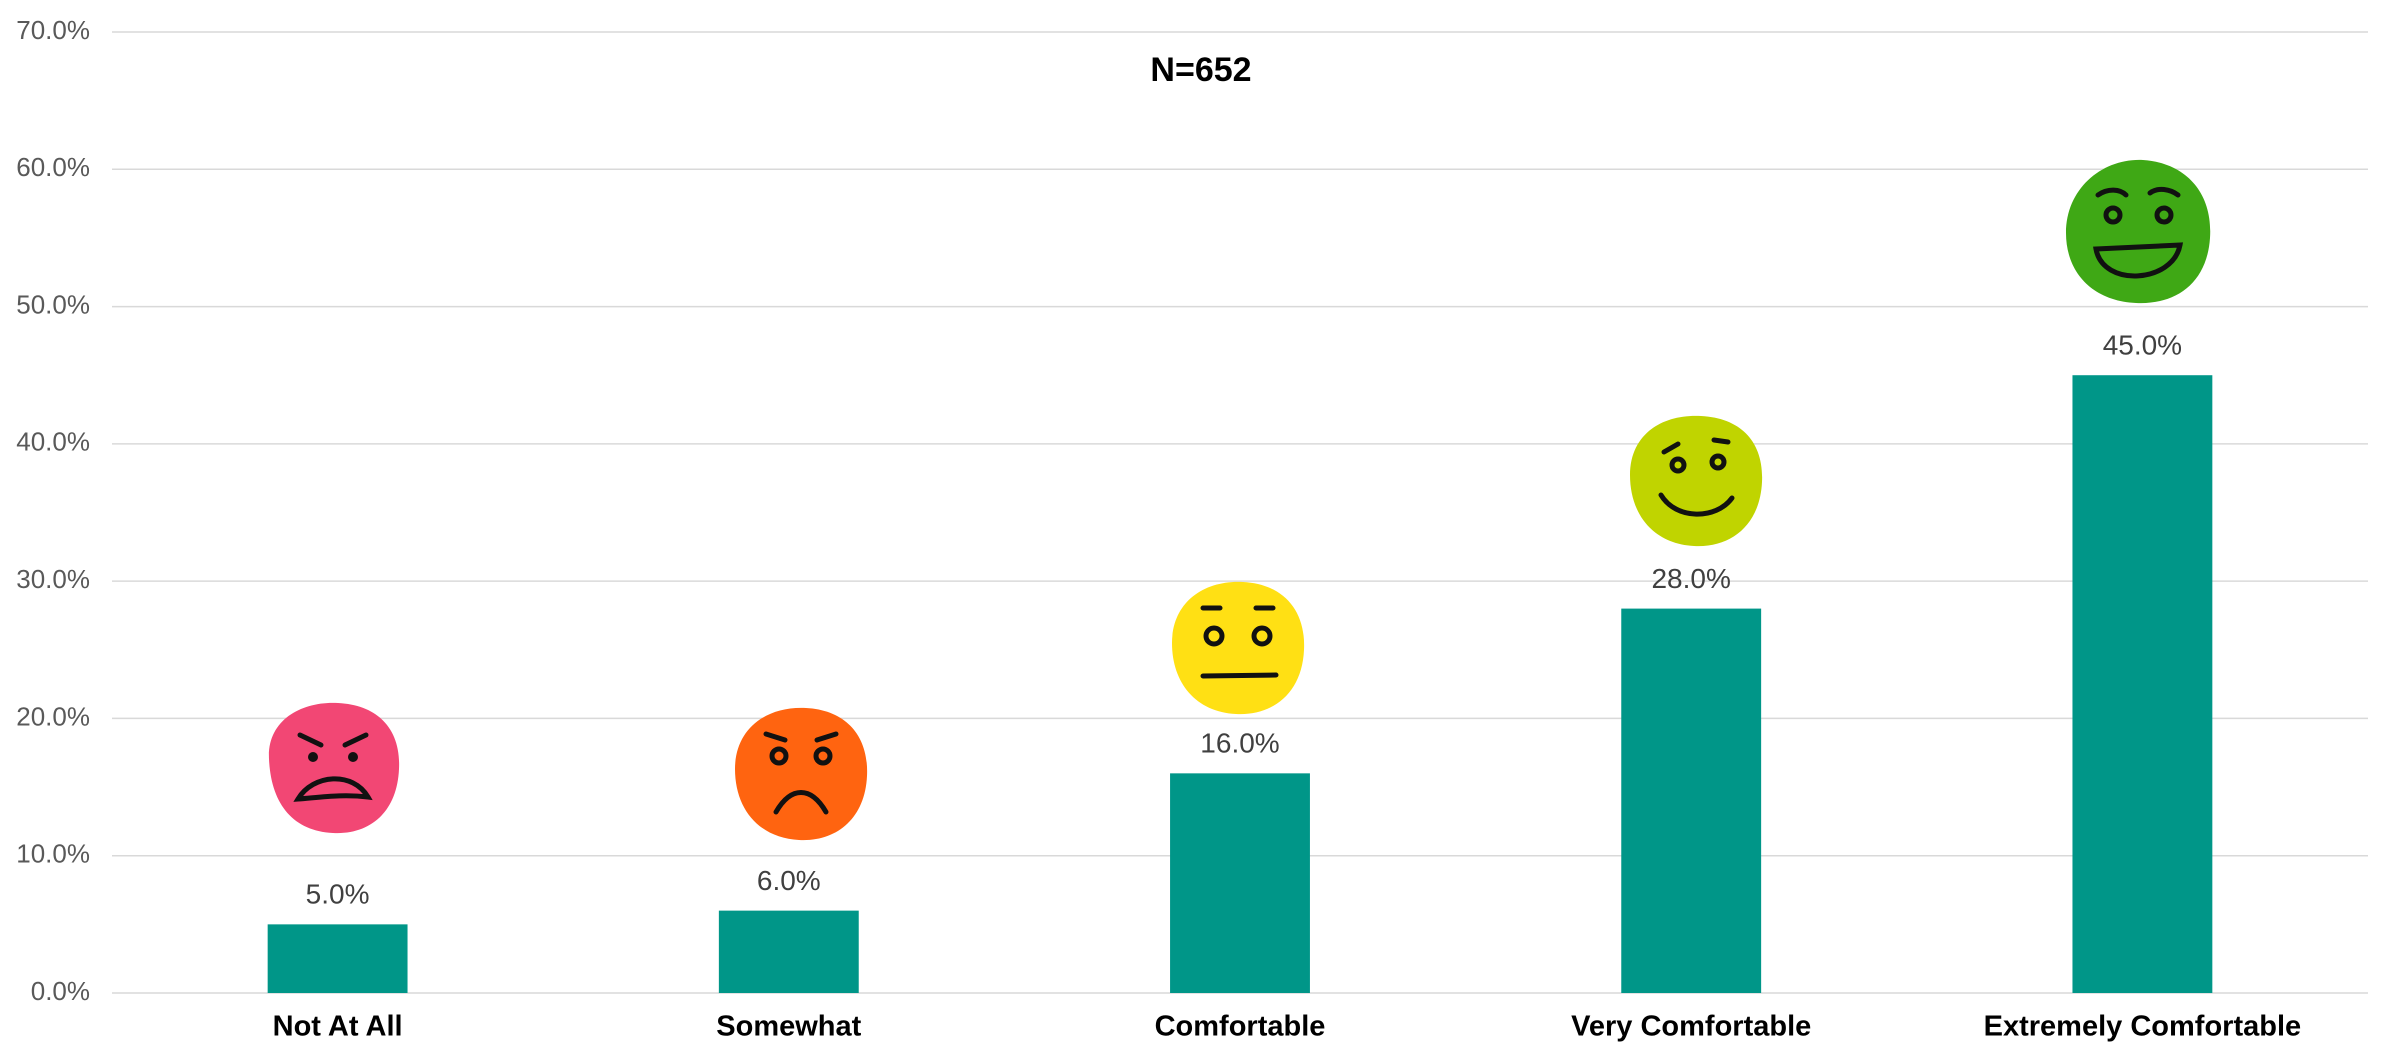  I want to click on value-label: 6.0%, so click(789, 880).